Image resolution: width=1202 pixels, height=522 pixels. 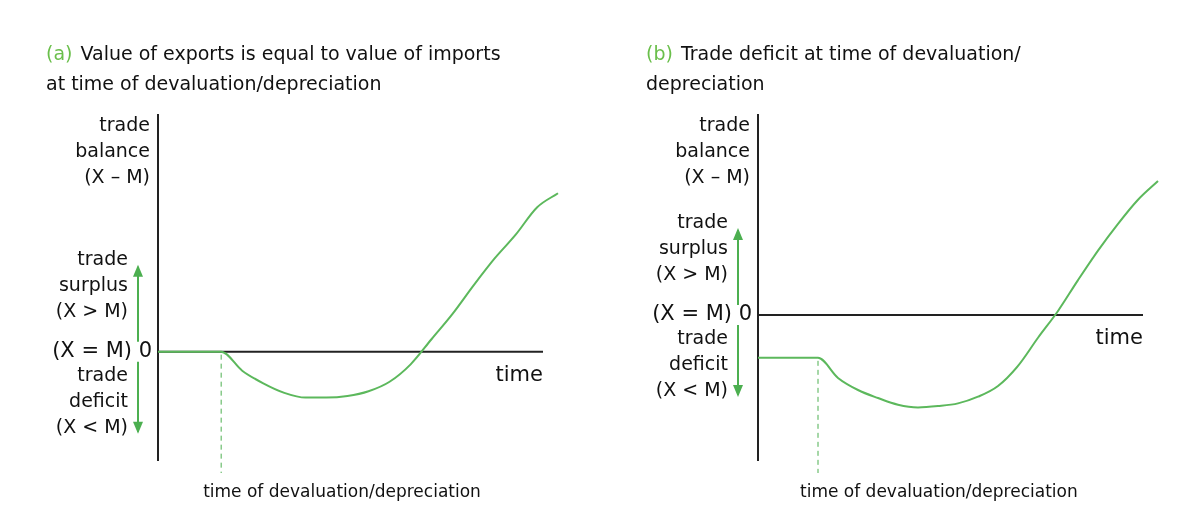 What do you see at coordinates (833, 68) in the screenshot?
I see `chart-title: (b) Trade deficit at time of devaluation/ depreciation` at bounding box center [833, 68].